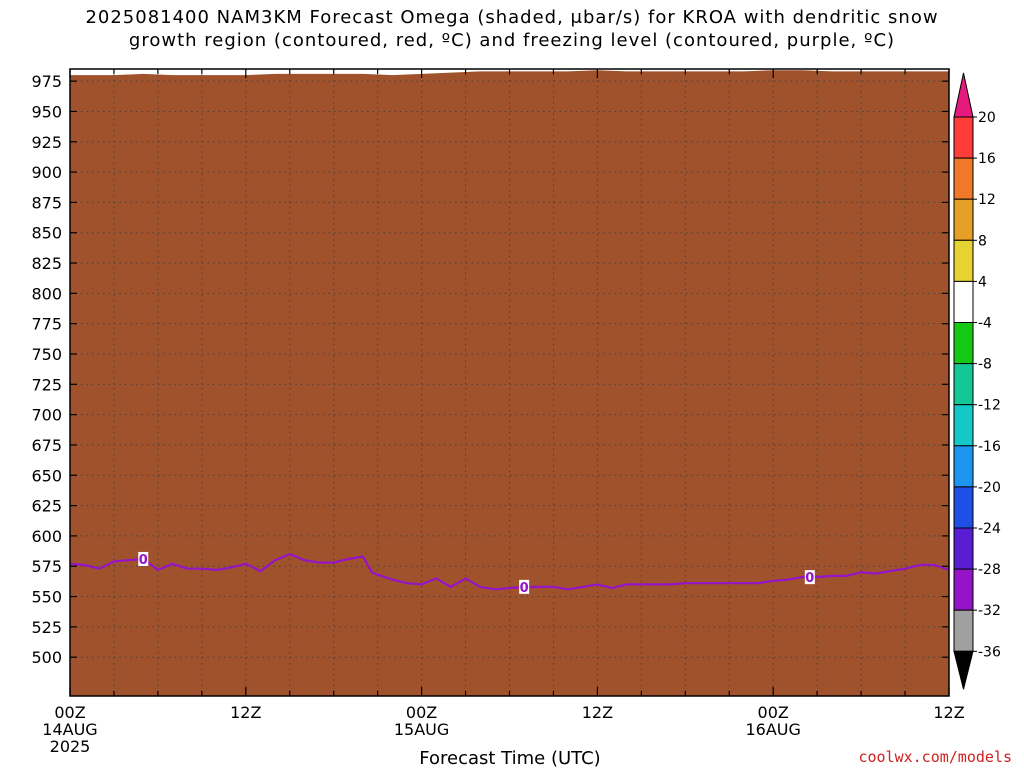 The image size is (1024, 768). What do you see at coordinates (987, 200) in the screenshot?
I see `colorbar-label: 12` at bounding box center [987, 200].